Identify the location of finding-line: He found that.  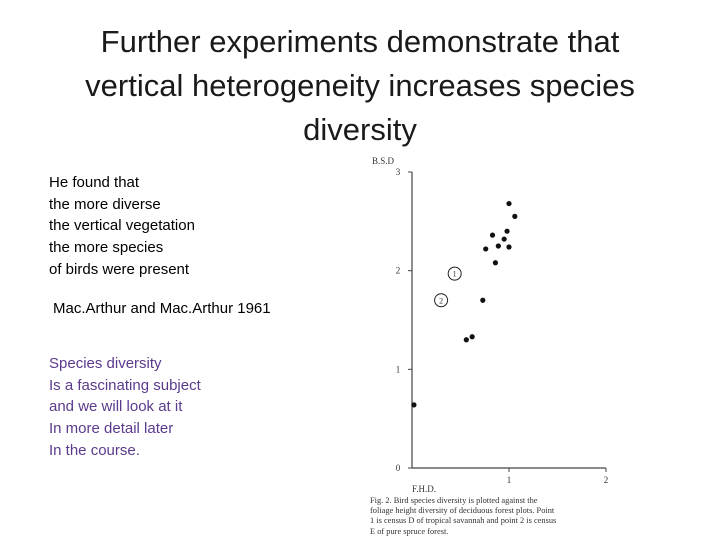
(94, 182).